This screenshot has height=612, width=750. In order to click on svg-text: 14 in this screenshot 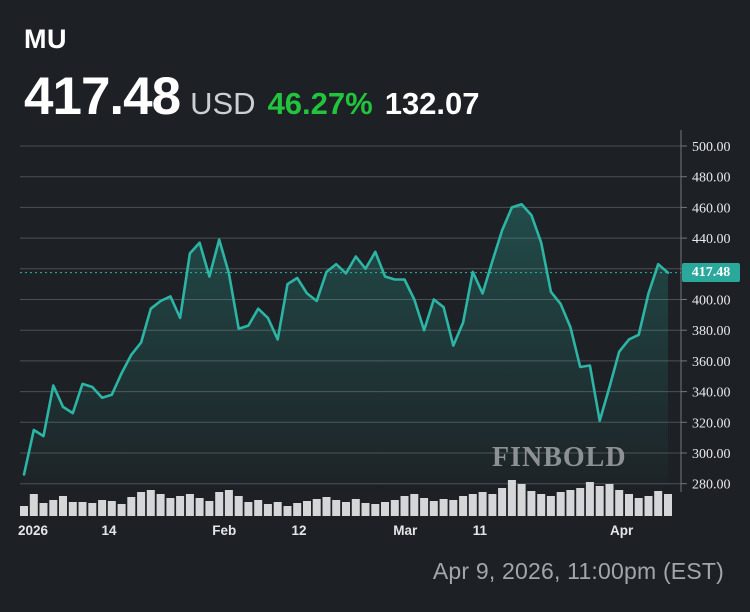, I will do `click(109, 530)`.